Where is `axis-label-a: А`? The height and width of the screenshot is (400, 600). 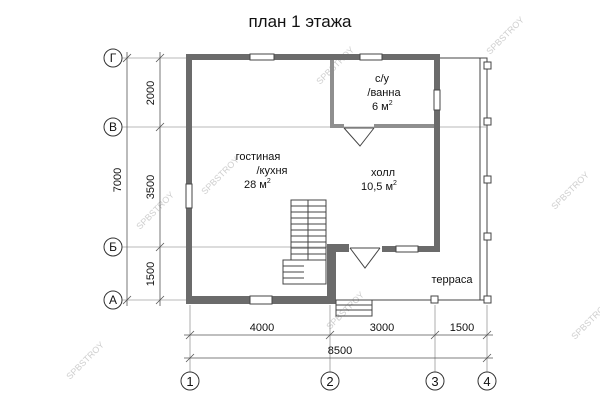 axis-label-a: А is located at coordinates (113, 300).